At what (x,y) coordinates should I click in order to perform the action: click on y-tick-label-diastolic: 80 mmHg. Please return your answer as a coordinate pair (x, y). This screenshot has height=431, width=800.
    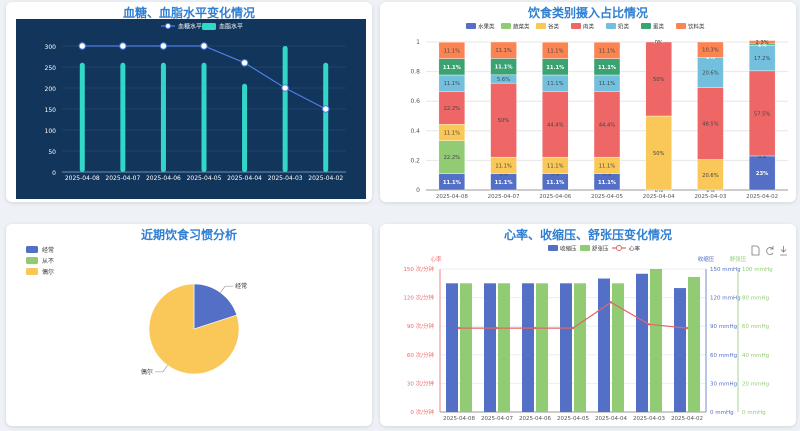
    Looking at the image, I should click on (755, 299).